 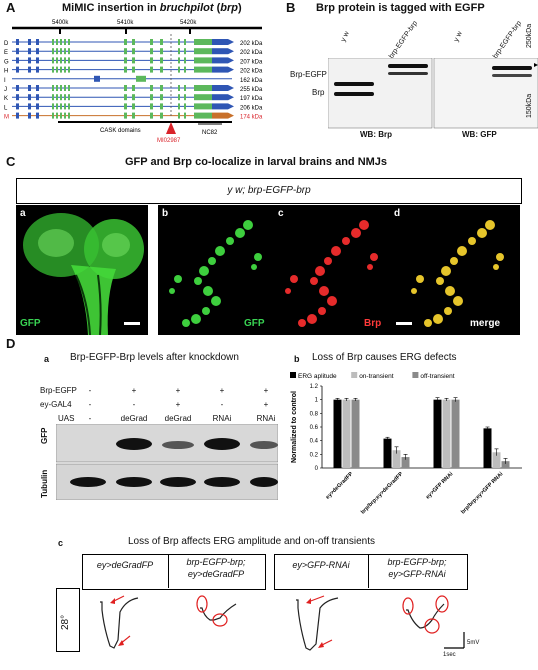 What do you see at coordinates (251, 99) in the screenshot?
I see `isoform-kda: 197 kDa` at bounding box center [251, 99].